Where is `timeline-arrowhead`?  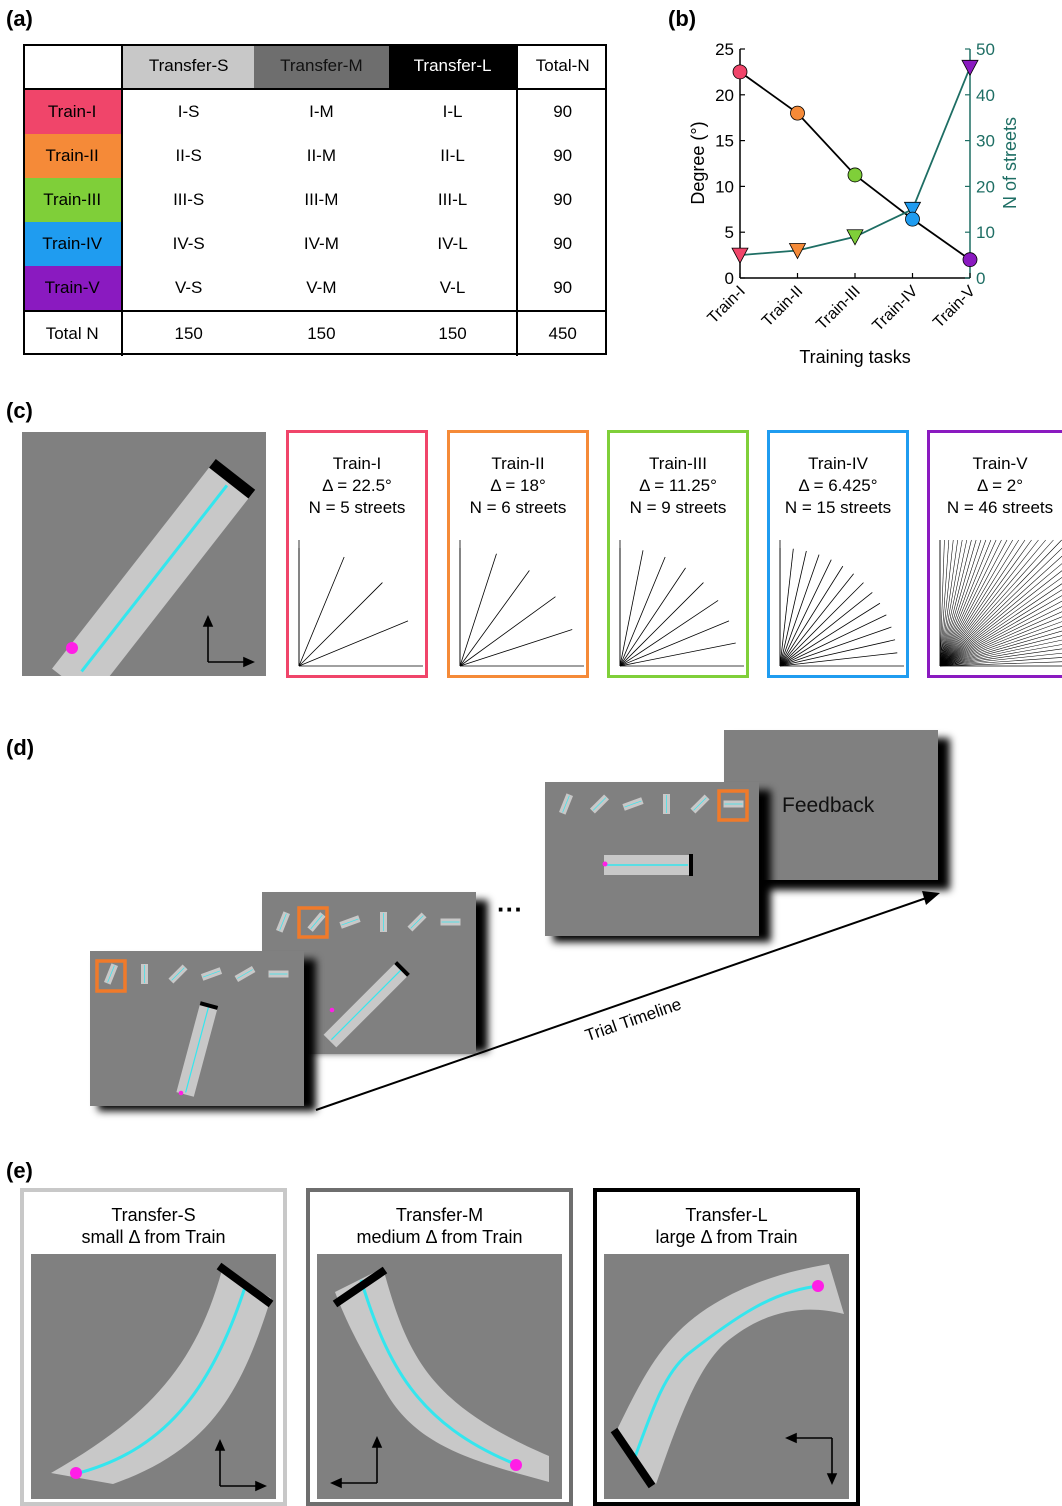
timeline-arrowhead is located at coordinates (931, 898).